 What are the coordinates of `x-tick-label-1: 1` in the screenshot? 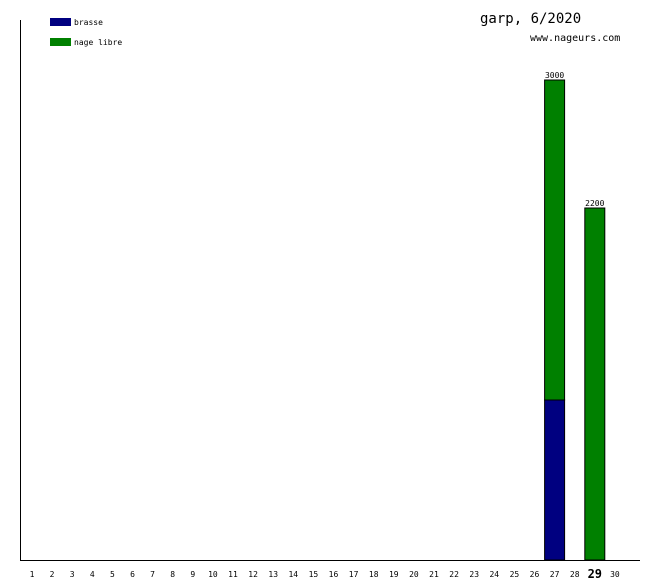 It's located at (32, 574).